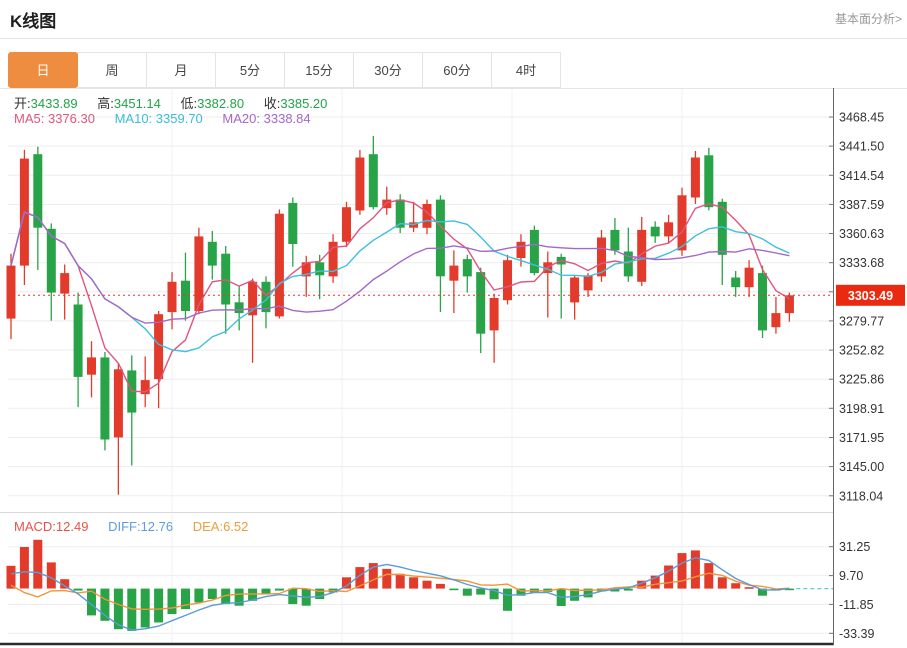 The height and width of the screenshot is (648, 907). Describe the element at coordinates (112, 70) in the screenshot. I see `tab-week: 周` at that location.